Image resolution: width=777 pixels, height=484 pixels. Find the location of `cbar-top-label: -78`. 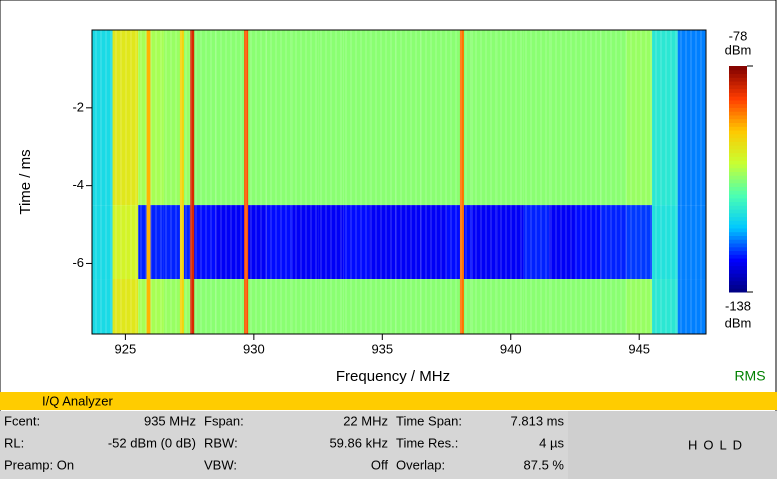

cbar-top-label: -78 is located at coordinates (738, 35).